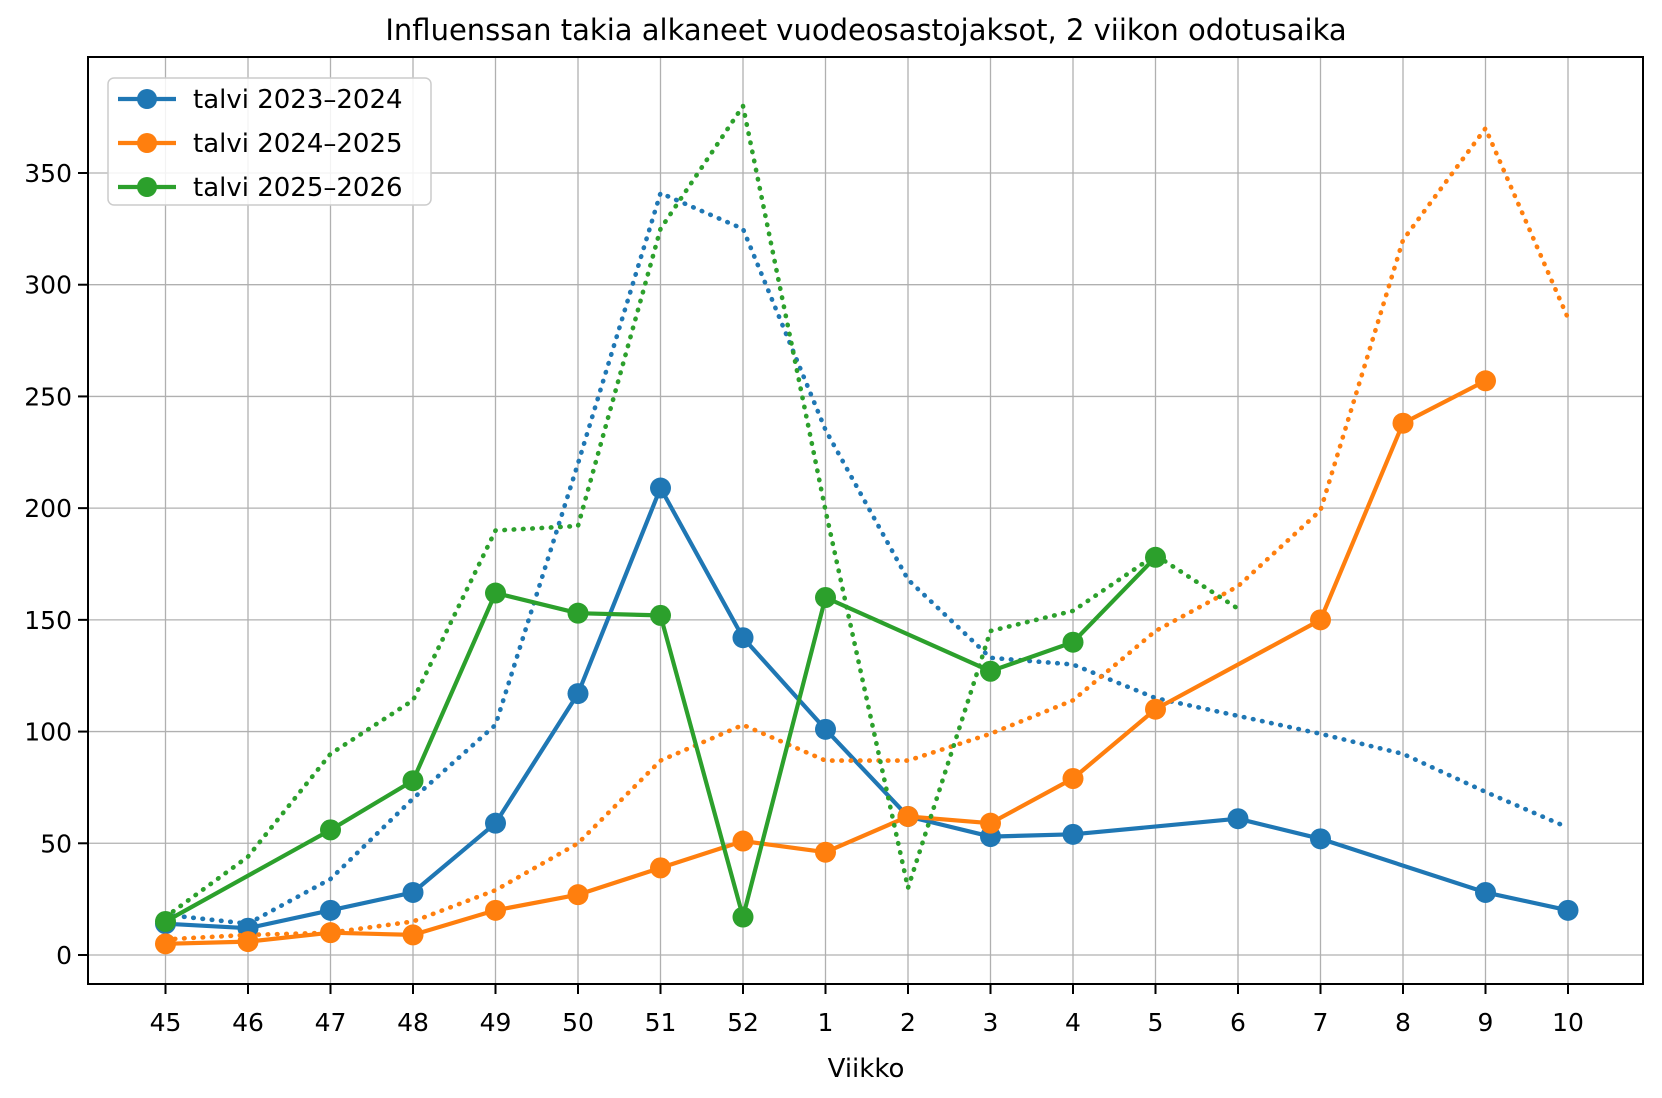 The height and width of the screenshot is (1098, 1662). Describe the element at coordinates (661, 1022) in the screenshot. I see `x-tick-label-51: 51` at that location.